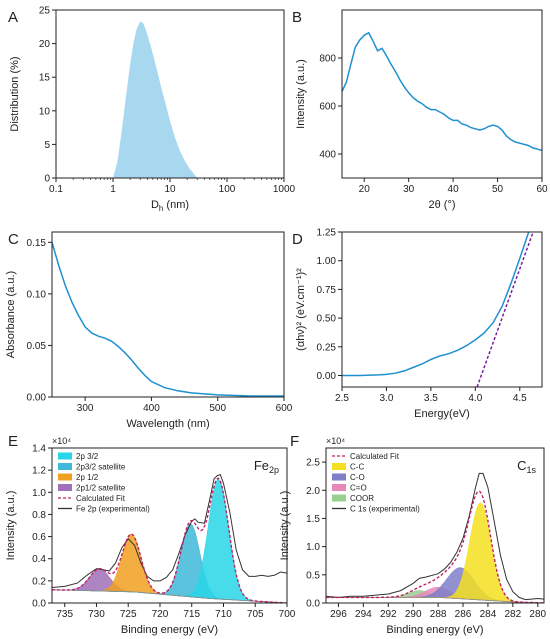 The width and height of the screenshot is (550, 639). I want to click on x-axis-label: Wavelength (nm), so click(167, 424).